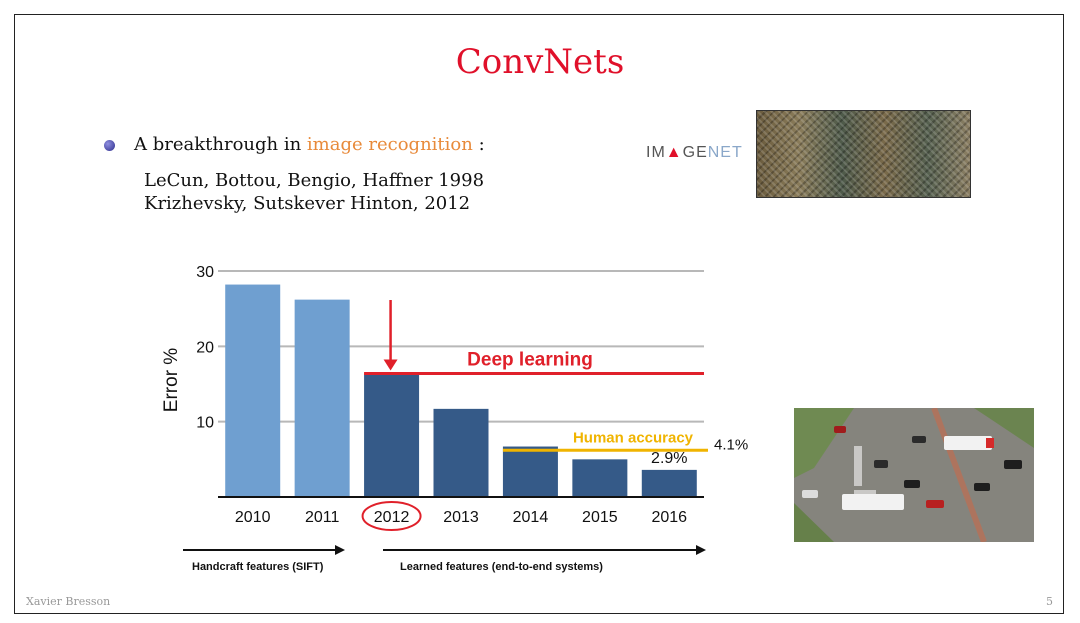  Describe the element at coordinates (674, 152) in the screenshot. I see `logo-mark-icon: ▲` at that location.